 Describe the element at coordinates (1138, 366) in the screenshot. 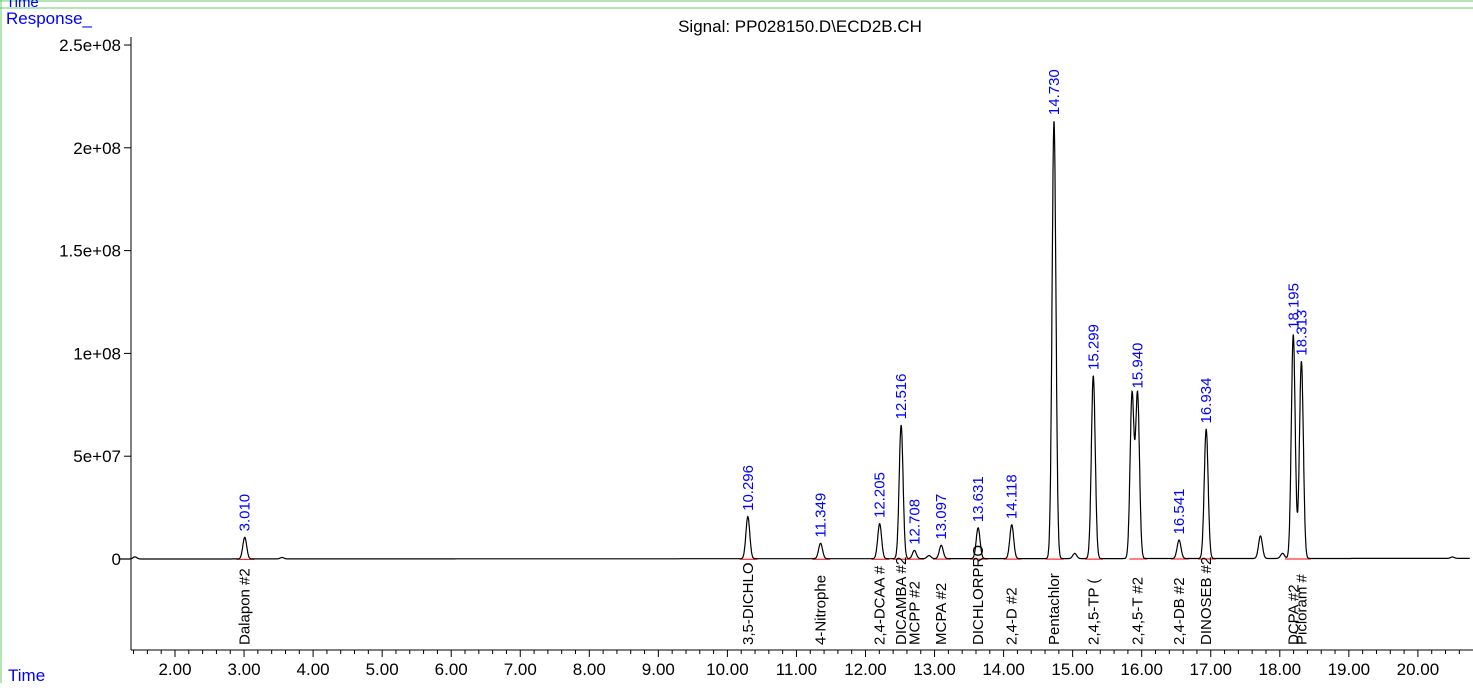

I see `peak-rt-label: 15.940` at that location.